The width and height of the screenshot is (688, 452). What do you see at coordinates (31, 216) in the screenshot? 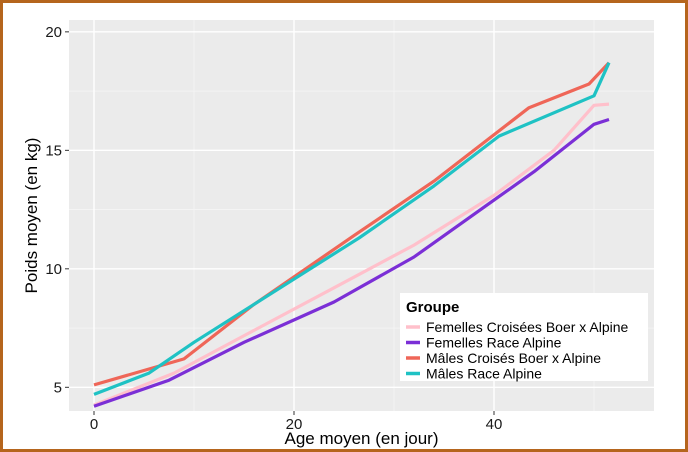
I see `y-axis-title: Poids moyen (en kg)` at bounding box center [31, 216].